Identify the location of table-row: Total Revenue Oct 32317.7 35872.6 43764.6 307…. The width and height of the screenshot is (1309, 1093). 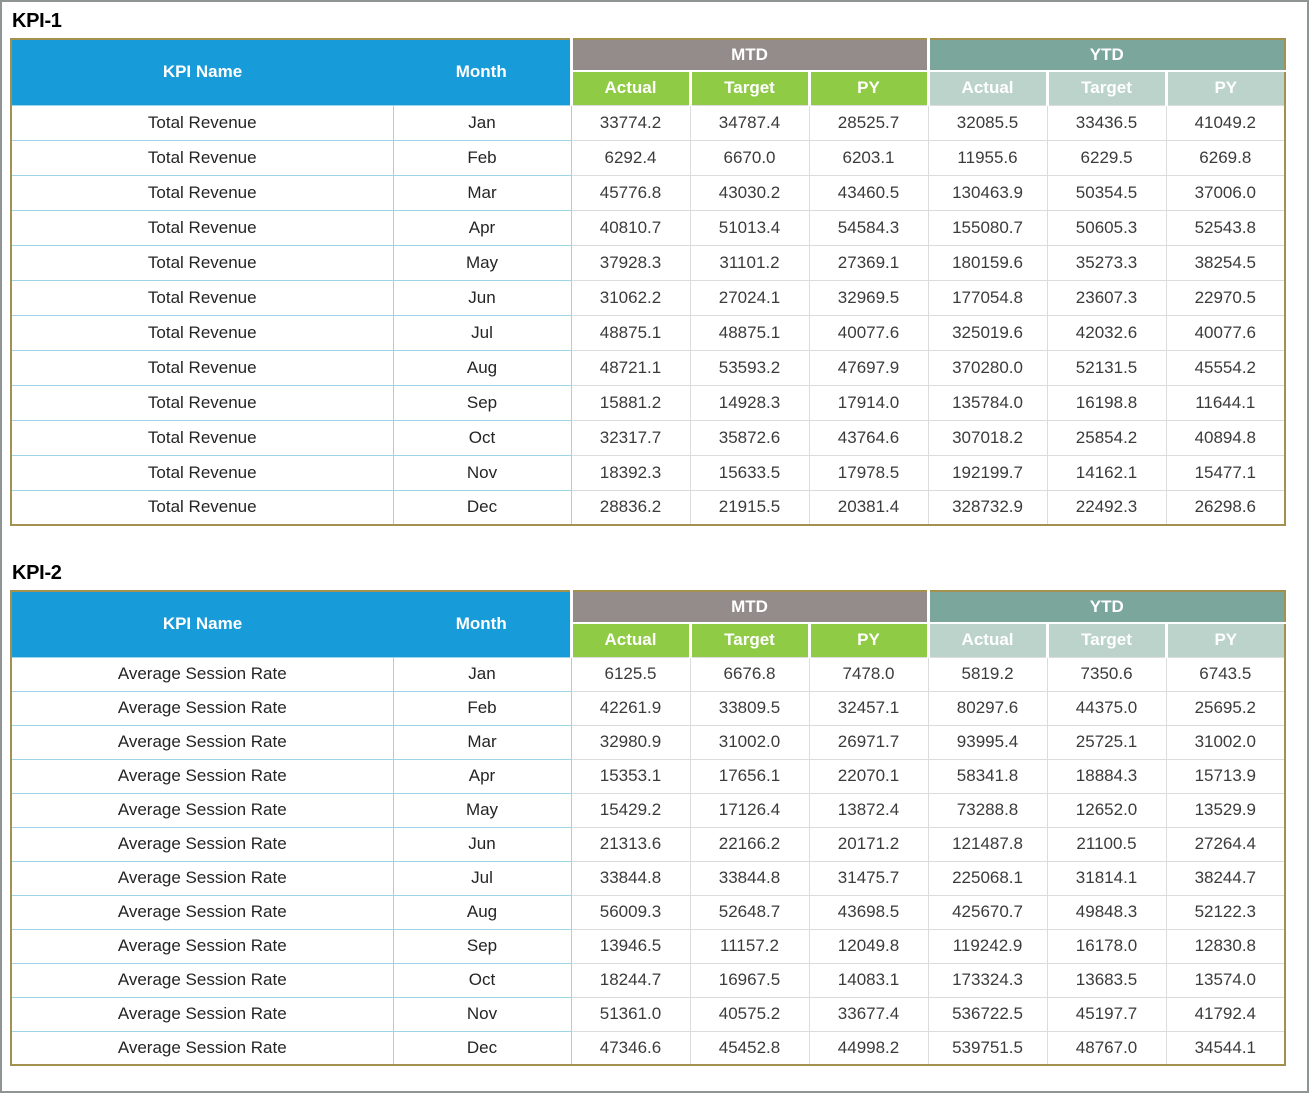
(648, 437).